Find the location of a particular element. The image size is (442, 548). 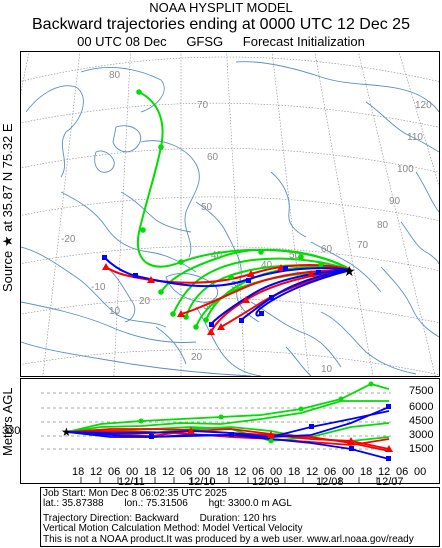

source-lat: 35.87 N is located at coordinates (7, 194).